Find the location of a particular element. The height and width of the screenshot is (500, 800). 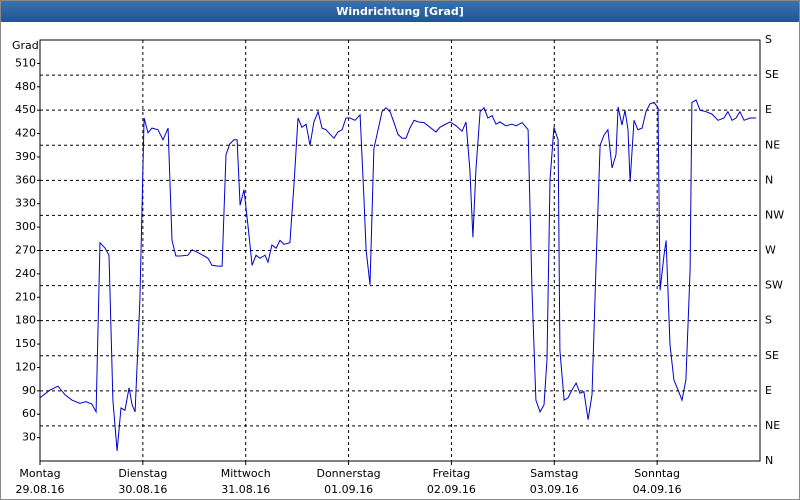

y-tick-label: 180 is located at coordinates (25, 320).